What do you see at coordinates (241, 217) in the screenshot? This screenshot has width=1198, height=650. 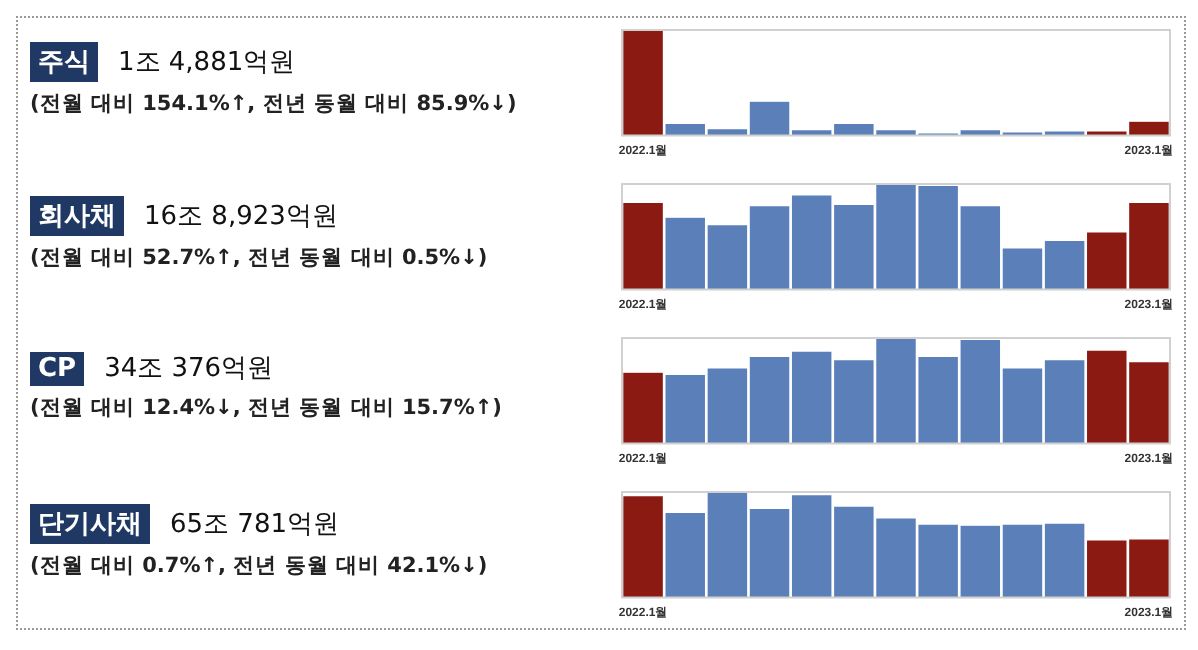 I see `text: 16조 8,923억원` at bounding box center [241, 217].